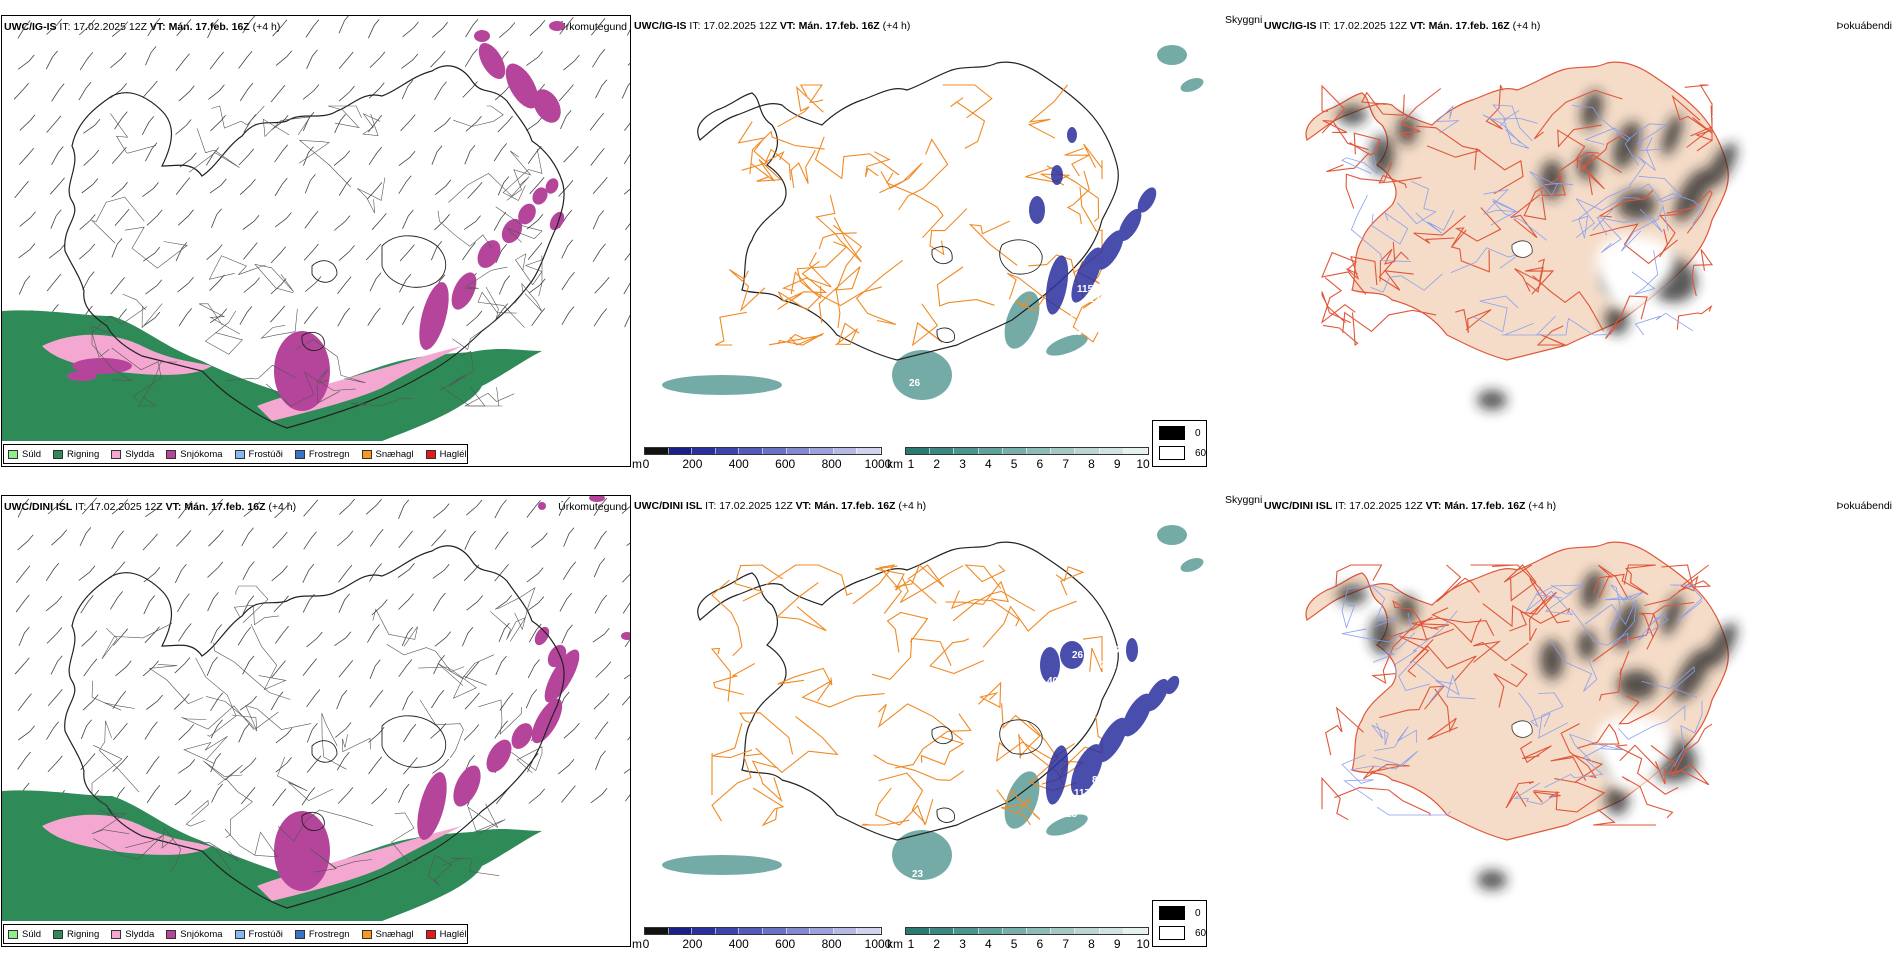  What do you see at coordinates (1078, 655) in the screenshot?
I see `visibility-label: 26` at bounding box center [1078, 655].